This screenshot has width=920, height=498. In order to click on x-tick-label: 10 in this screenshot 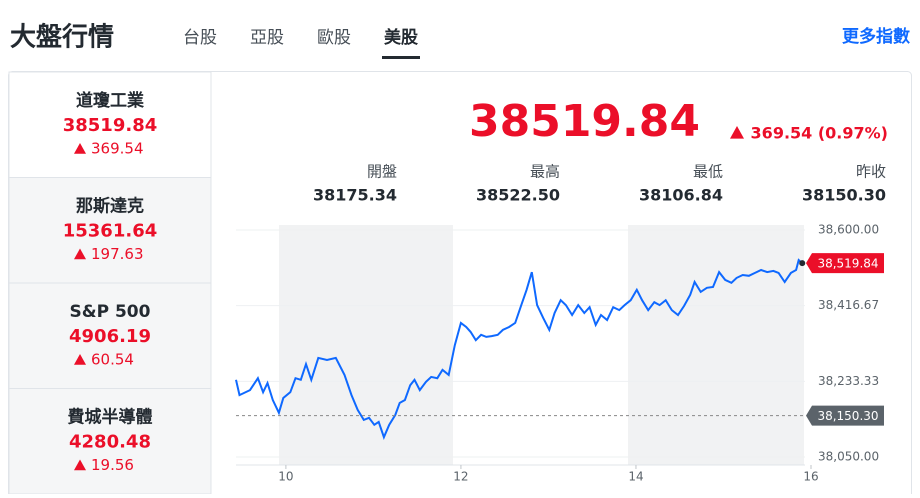, I will do `click(285, 477)`.